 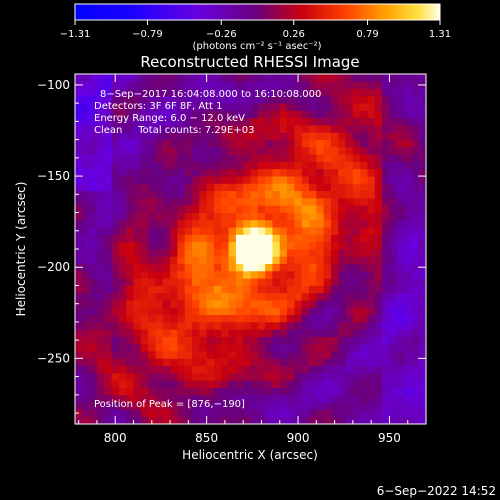 I want to click on annotation-detectors: Detectors: 3F 6F 8F, Att 1, so click(x=158, y=106).